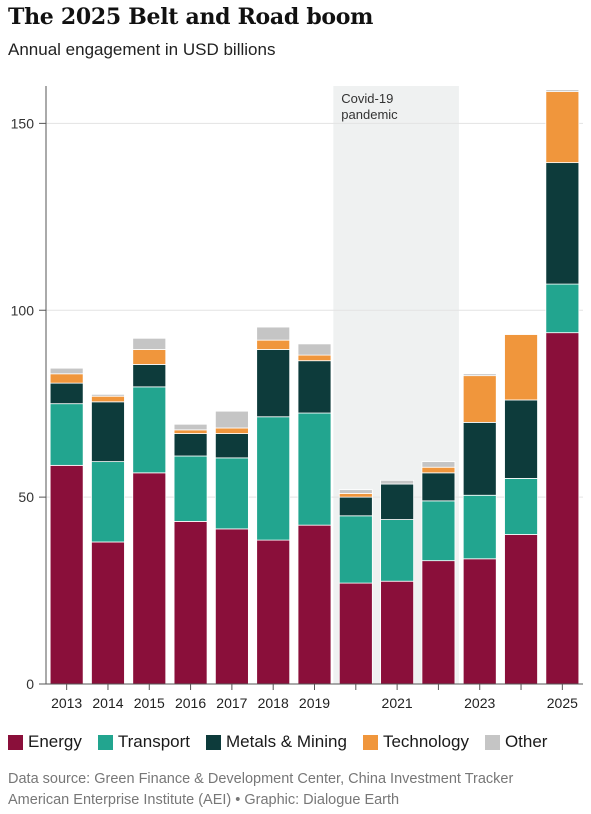 This screenshot has height=814, width=591. Describe the element at coordinates (314, 349) in the screenshot. I see `bar-2019-other` at that location.